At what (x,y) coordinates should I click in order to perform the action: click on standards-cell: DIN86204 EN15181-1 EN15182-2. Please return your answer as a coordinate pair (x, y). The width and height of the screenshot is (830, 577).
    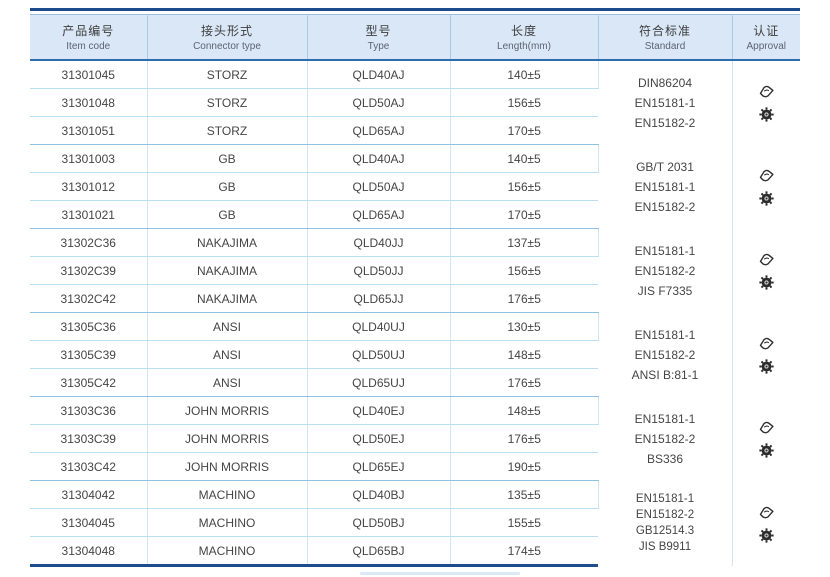
    Looking at the image, I should click on (665, 102).